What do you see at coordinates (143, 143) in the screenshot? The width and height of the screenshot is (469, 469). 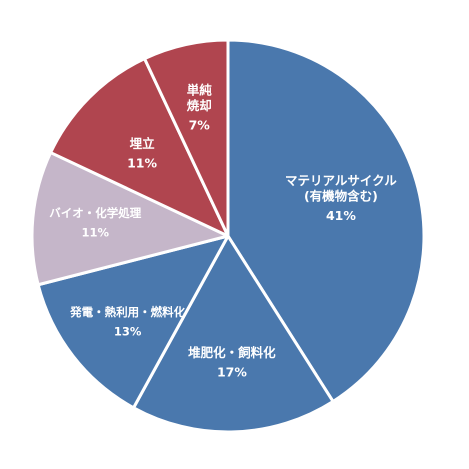 I see `slice-category-label: 埋立` at bounding box center [143, 143].